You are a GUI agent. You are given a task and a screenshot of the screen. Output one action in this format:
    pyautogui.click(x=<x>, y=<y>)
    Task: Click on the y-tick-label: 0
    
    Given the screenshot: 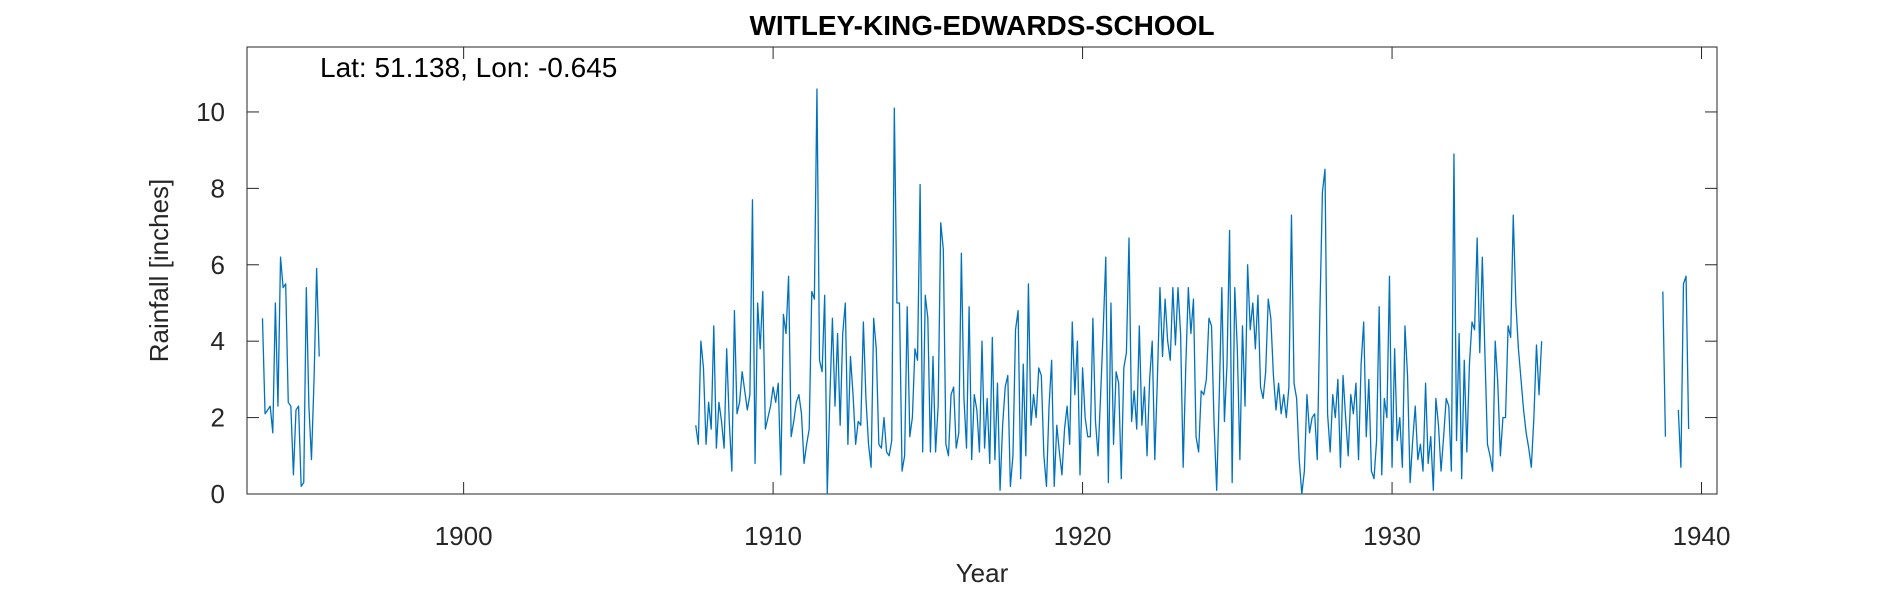 What is the action you would take?
    pyautogui.click(x=218, y=494)
    